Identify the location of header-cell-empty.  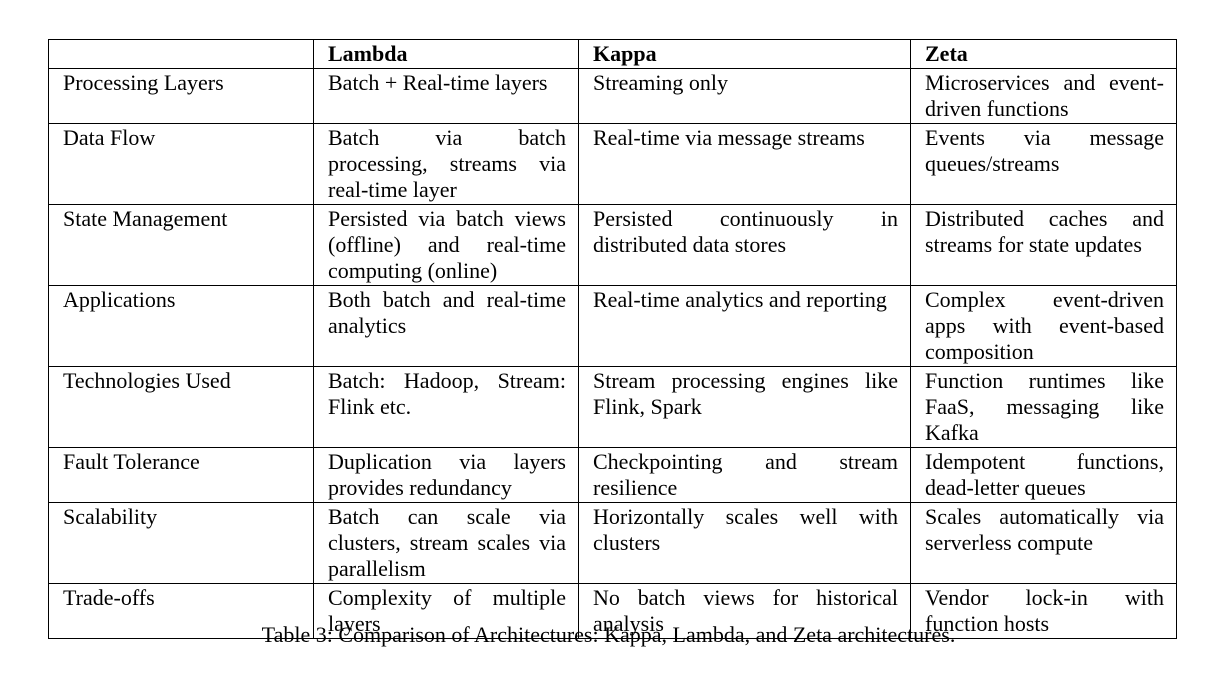
(181, 54).